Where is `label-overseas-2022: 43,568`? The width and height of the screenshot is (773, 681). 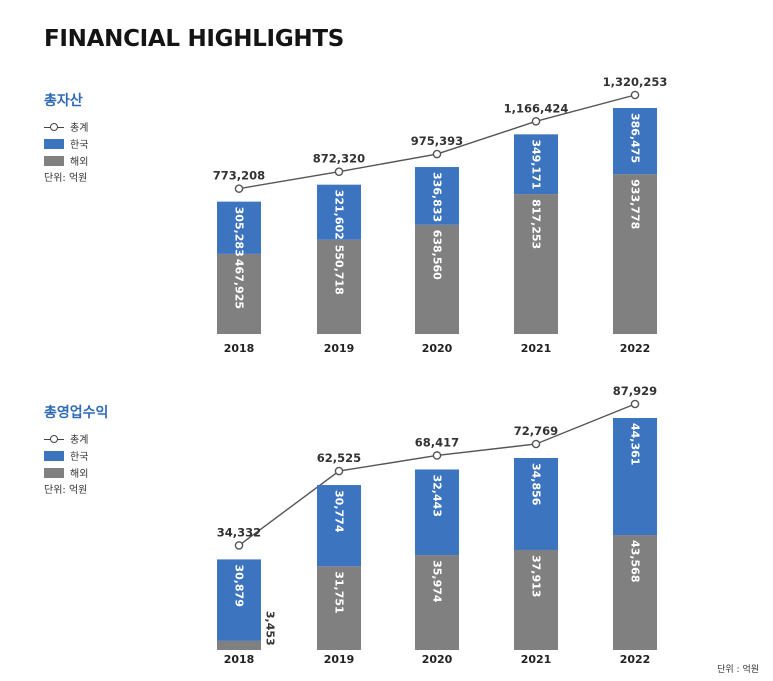
label-overseas-2022: 43,568 is located at coordinates (635, 561).